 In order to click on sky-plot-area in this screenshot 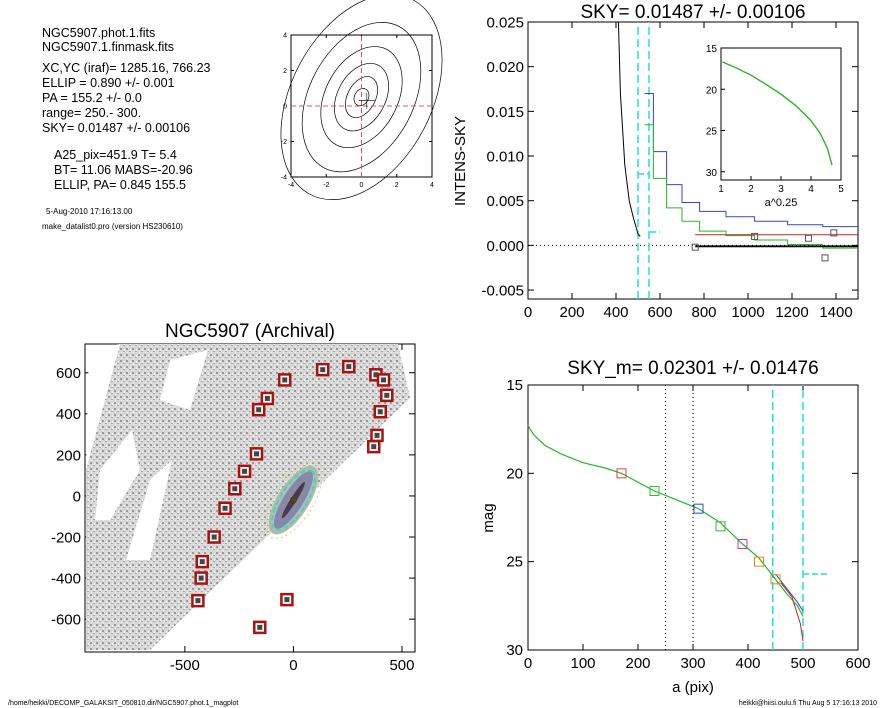, I will do `click(693, 160)`.